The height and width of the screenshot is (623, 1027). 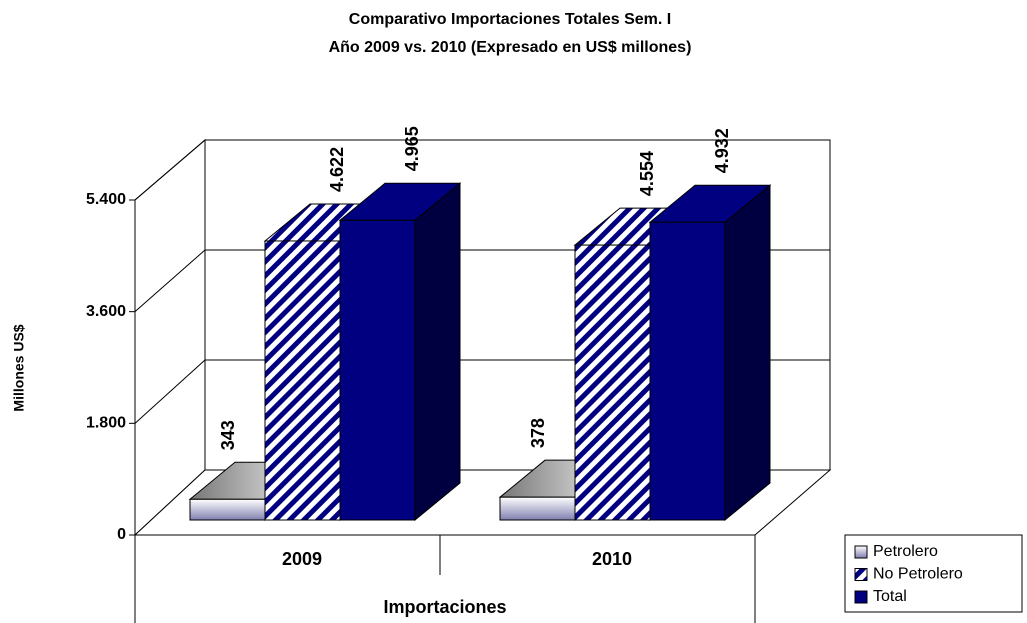 What do you see at coordinates (612, 559) in the screenshot?
I see `x-tick-label: 2010` at bounding box center [612, 559].